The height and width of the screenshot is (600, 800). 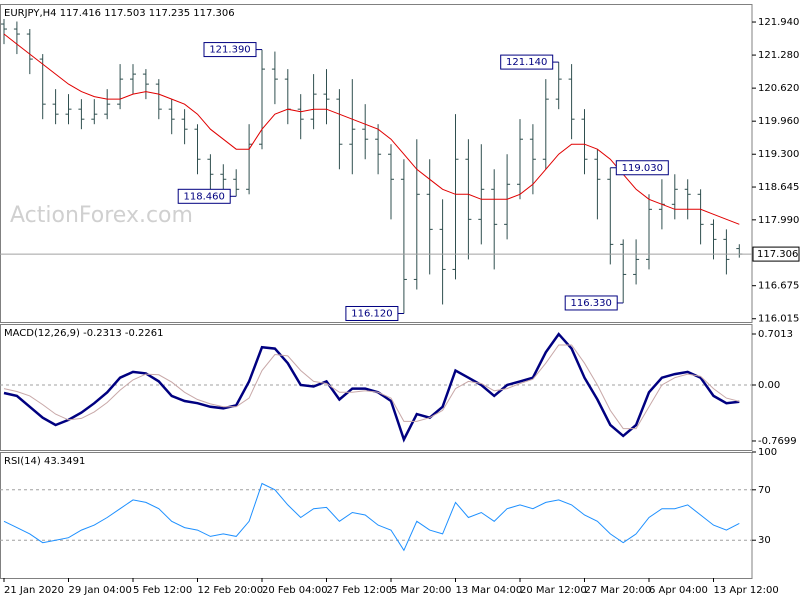 I want to click on y-tick-label: 120.620, so click(x=778, y=88).